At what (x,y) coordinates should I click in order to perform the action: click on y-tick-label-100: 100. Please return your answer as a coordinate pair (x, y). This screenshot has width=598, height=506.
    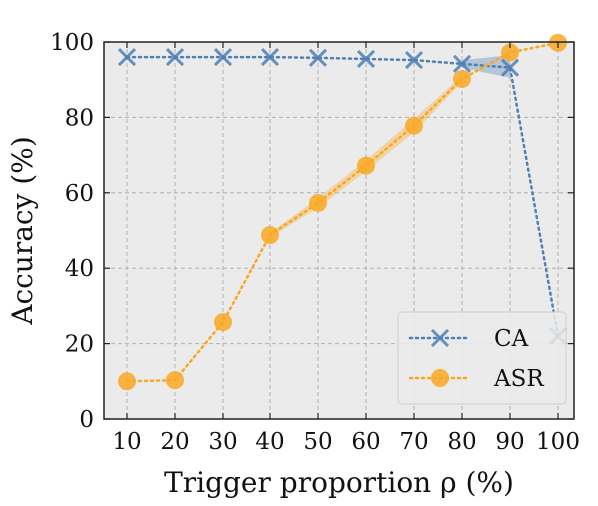
    Looking at the image, I should click on (72, 43).